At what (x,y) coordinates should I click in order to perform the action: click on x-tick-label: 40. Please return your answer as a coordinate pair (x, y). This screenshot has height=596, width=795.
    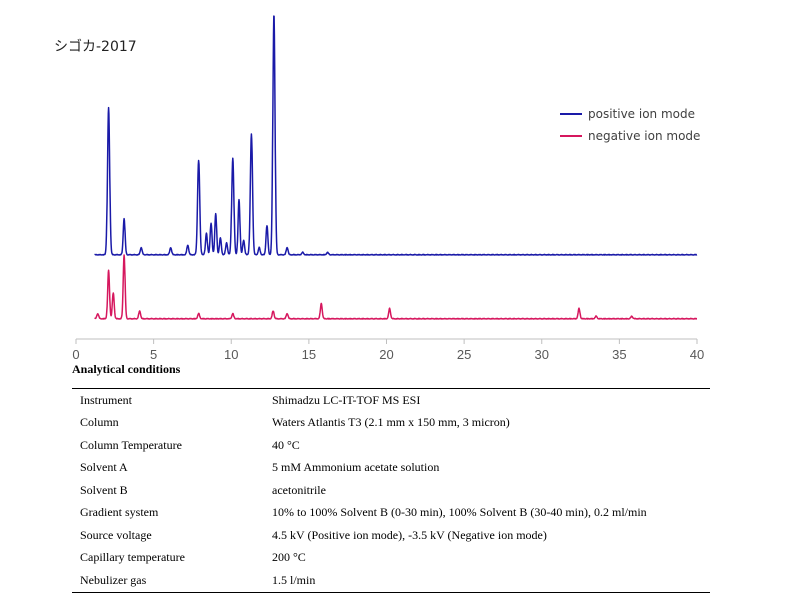
    Looking at the image, I should click on (697, 354).